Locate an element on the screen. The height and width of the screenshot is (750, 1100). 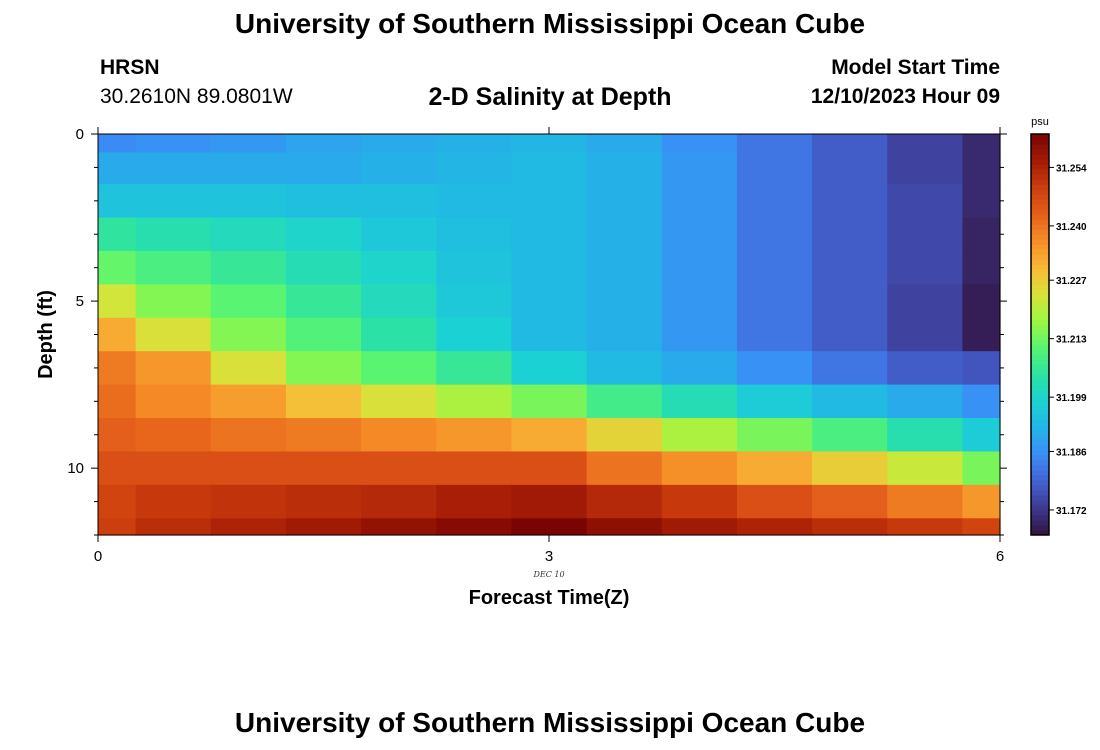
x-date-label: DEC 10 is located at coordinates (548, 574).